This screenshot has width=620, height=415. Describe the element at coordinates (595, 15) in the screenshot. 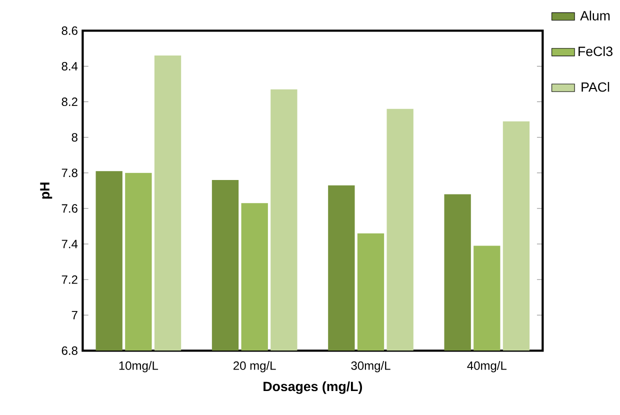

I see `legend-label: Alum` at that location.